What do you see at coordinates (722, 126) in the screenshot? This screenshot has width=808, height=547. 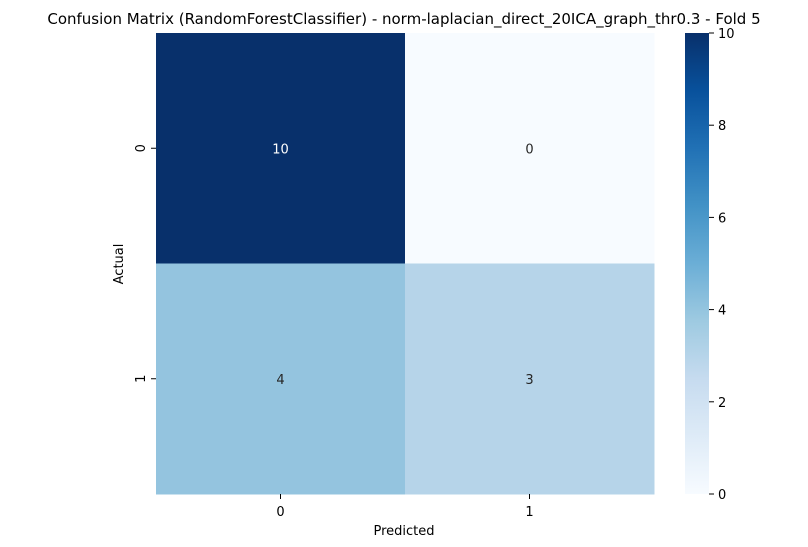 I see `colorbar-tick-label-4: 8` at bounding box center [722, 126].